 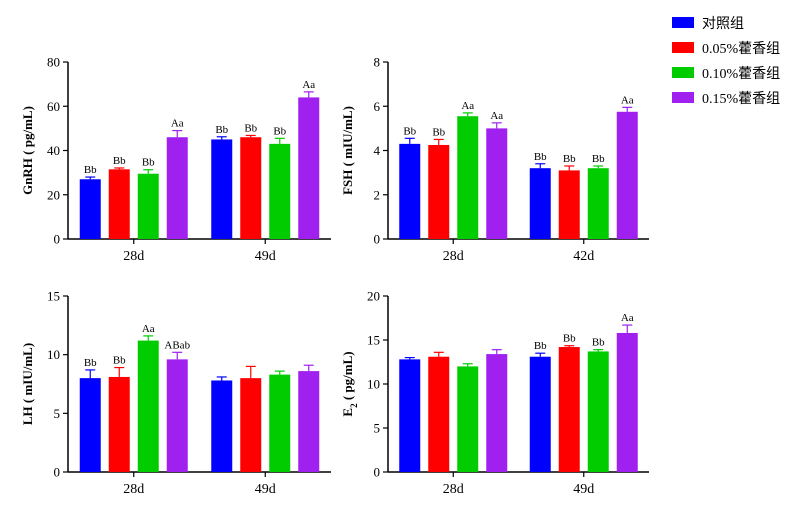 What do you see at coordinates (467, 106) in the screenshot?
I see `fsh-significance-label-0-2: Aa` at bounding box center [467, 106].